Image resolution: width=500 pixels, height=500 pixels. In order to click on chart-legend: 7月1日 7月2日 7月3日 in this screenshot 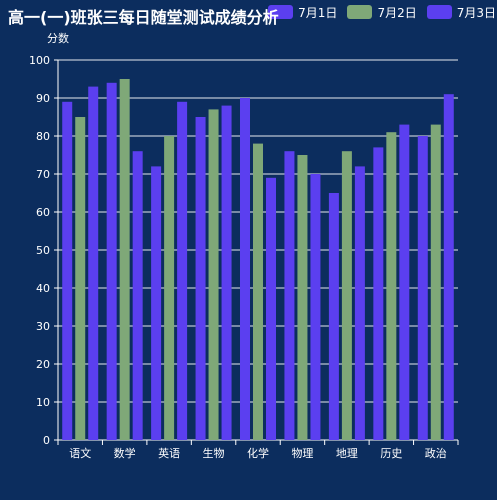, I will do `click(377, 12)`.